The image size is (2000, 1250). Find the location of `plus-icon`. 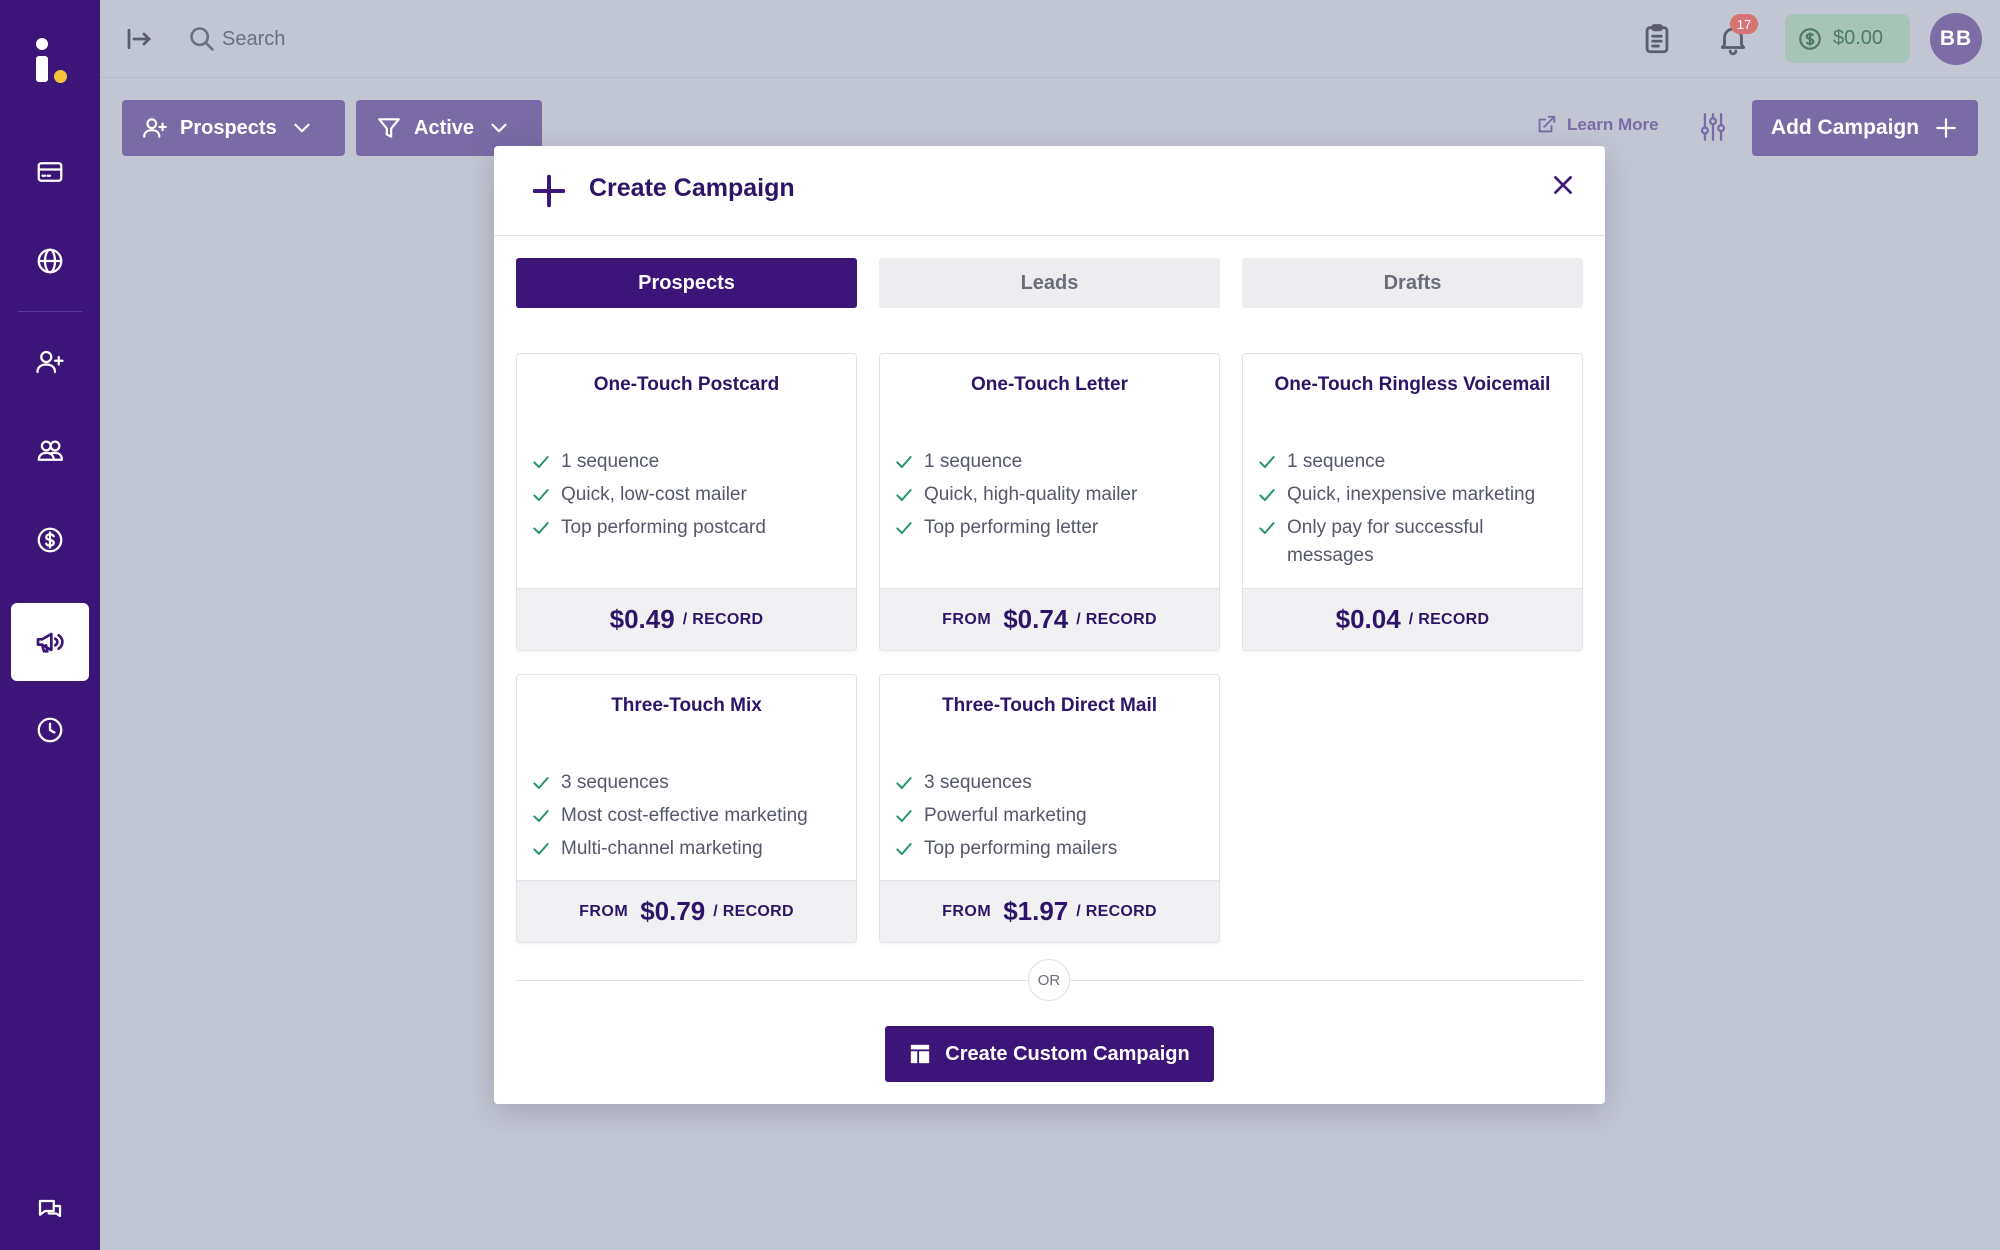

plus-icon is located at coordinates (549, 191).